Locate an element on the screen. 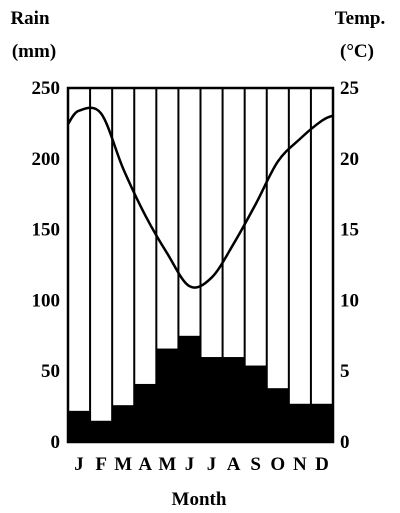 This screenshot has width=400, height=513. rain-bars is located at coordinates (201, 388).